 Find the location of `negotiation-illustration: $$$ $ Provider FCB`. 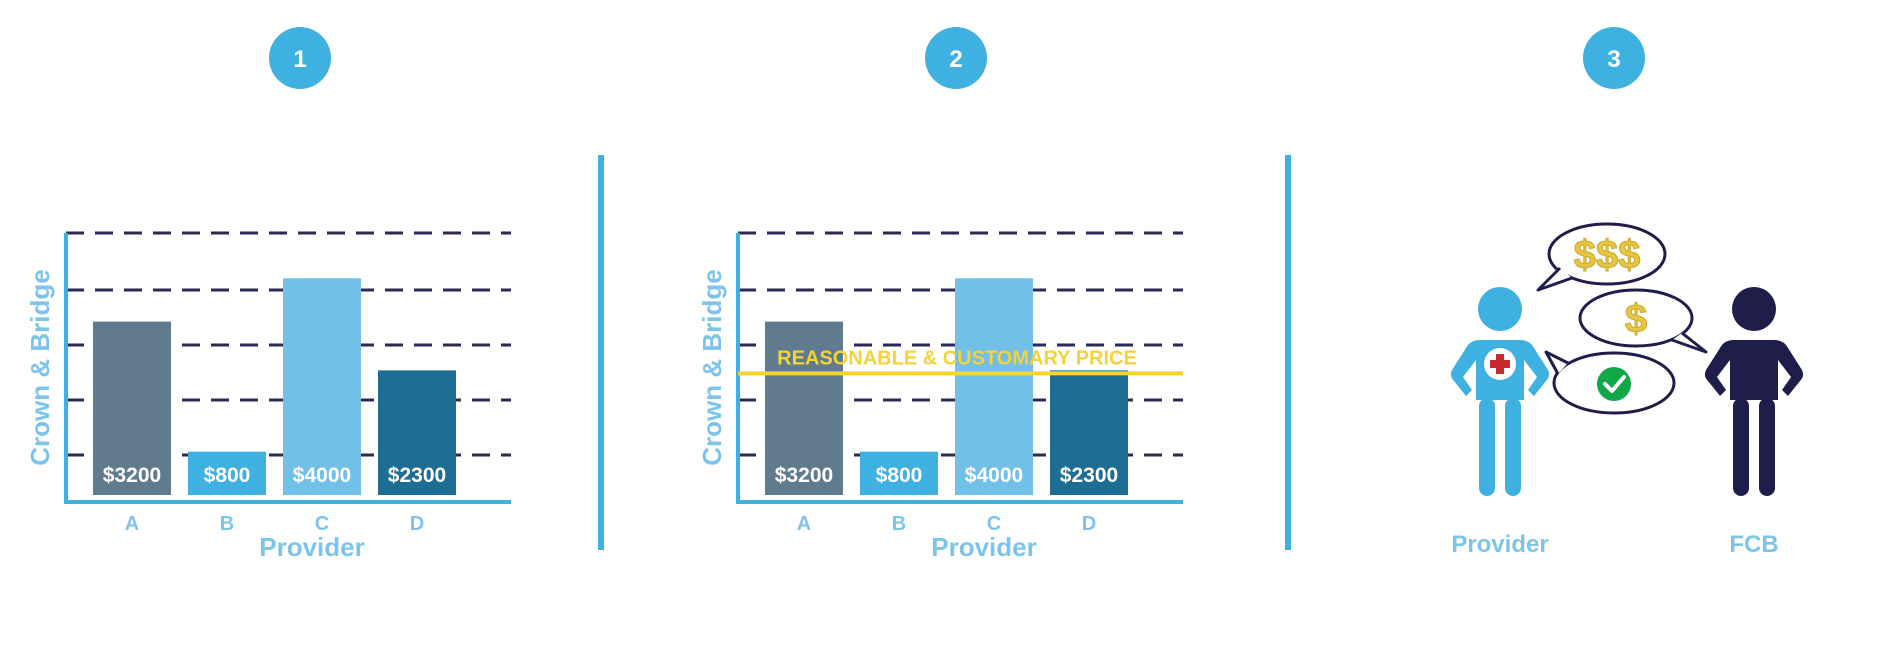

negotiation-illustration: $$$ $ Provider FCB is located at coordinates (1627, 390).